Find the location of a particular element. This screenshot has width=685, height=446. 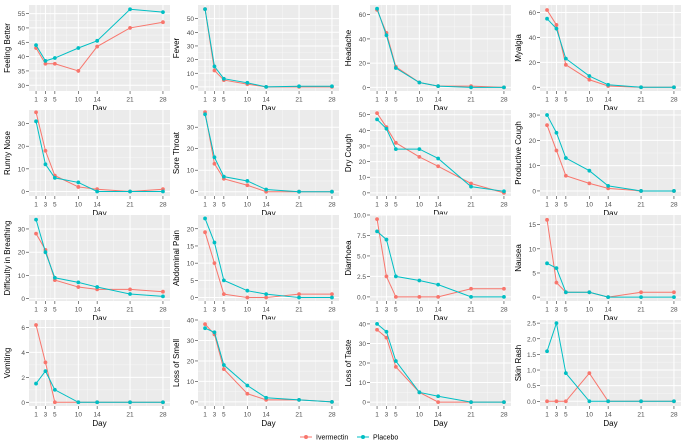

y-axis-title: Headache is located at coordinates (348, 47).